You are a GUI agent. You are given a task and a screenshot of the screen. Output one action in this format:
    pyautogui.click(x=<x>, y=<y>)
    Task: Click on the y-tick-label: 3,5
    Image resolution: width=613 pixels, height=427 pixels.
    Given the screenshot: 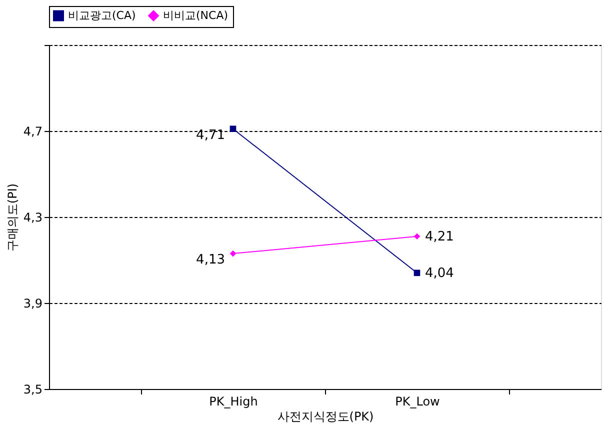 What is the action you would take?
    pyautogui.click(x=32, y=389)
    